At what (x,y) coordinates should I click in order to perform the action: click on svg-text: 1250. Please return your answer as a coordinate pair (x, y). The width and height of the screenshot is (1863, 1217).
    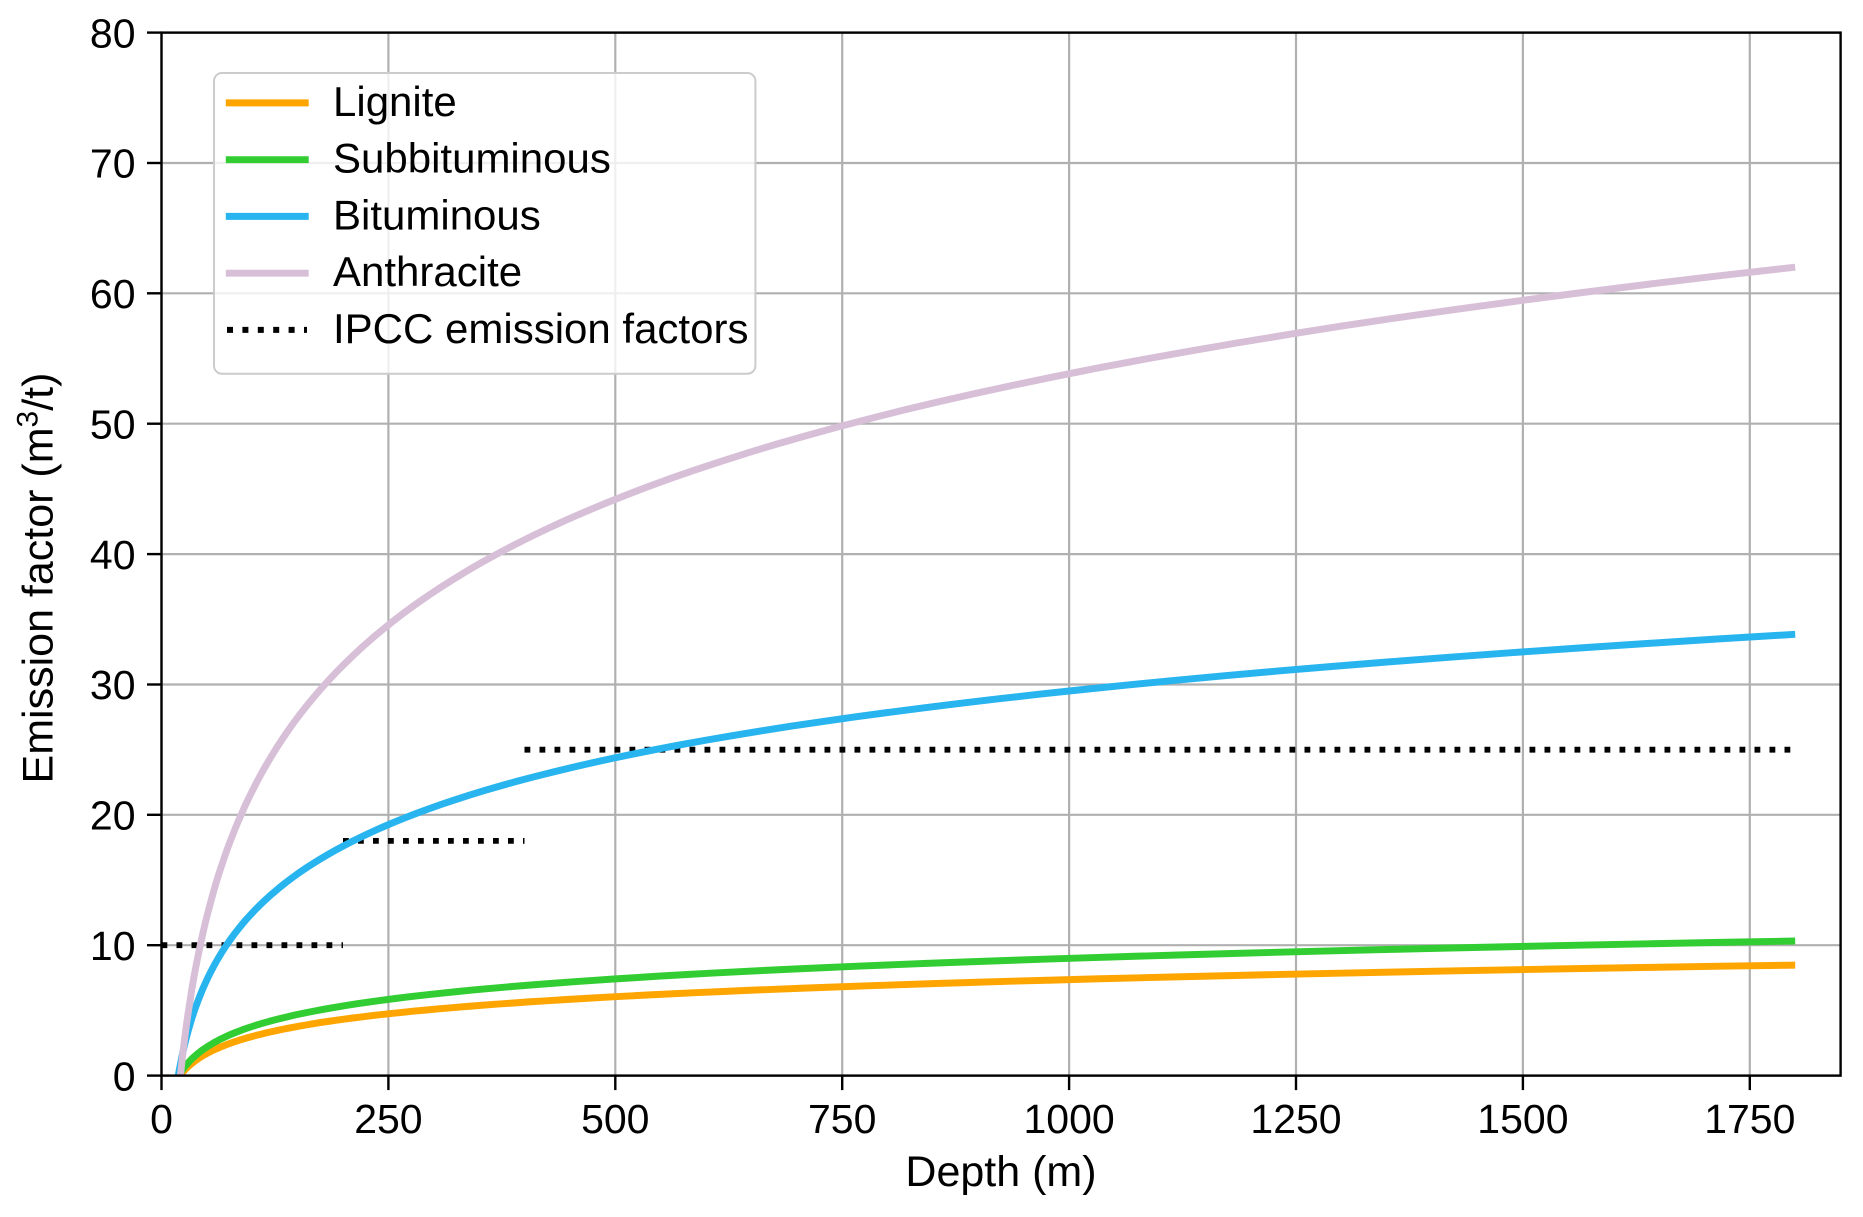
    Looking at the image, I should click on (1295, 1119).